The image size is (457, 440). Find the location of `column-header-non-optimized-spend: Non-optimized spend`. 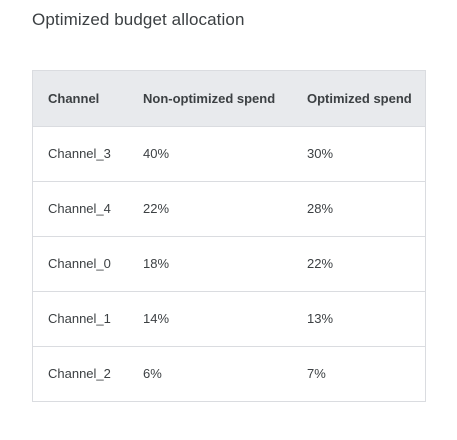

column-header-non-optimized-spend: Non-optimized spend is located at coordinates (209, 98).